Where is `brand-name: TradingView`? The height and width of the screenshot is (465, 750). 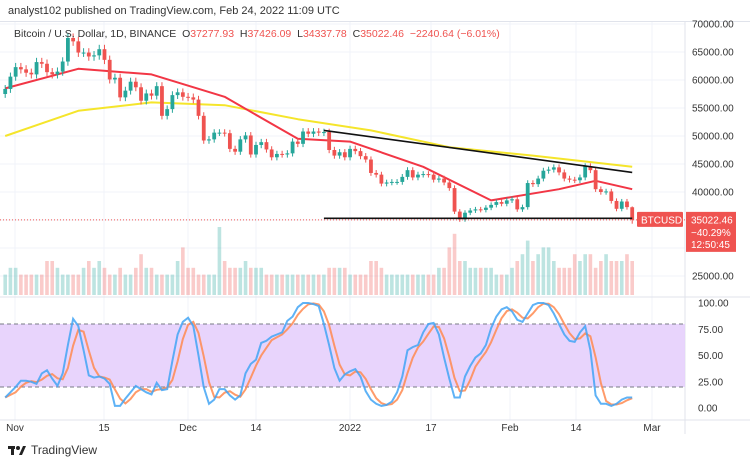 brand-name: TradingView is located at coordinates (64, 450).